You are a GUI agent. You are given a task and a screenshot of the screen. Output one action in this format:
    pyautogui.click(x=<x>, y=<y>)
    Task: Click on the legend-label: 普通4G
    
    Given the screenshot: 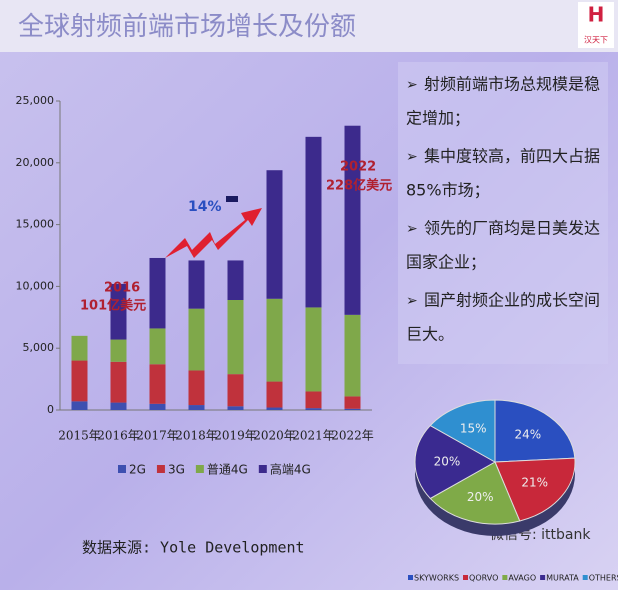 What is the action you would take?
    pyautogui.click(x=227, y=470)
    